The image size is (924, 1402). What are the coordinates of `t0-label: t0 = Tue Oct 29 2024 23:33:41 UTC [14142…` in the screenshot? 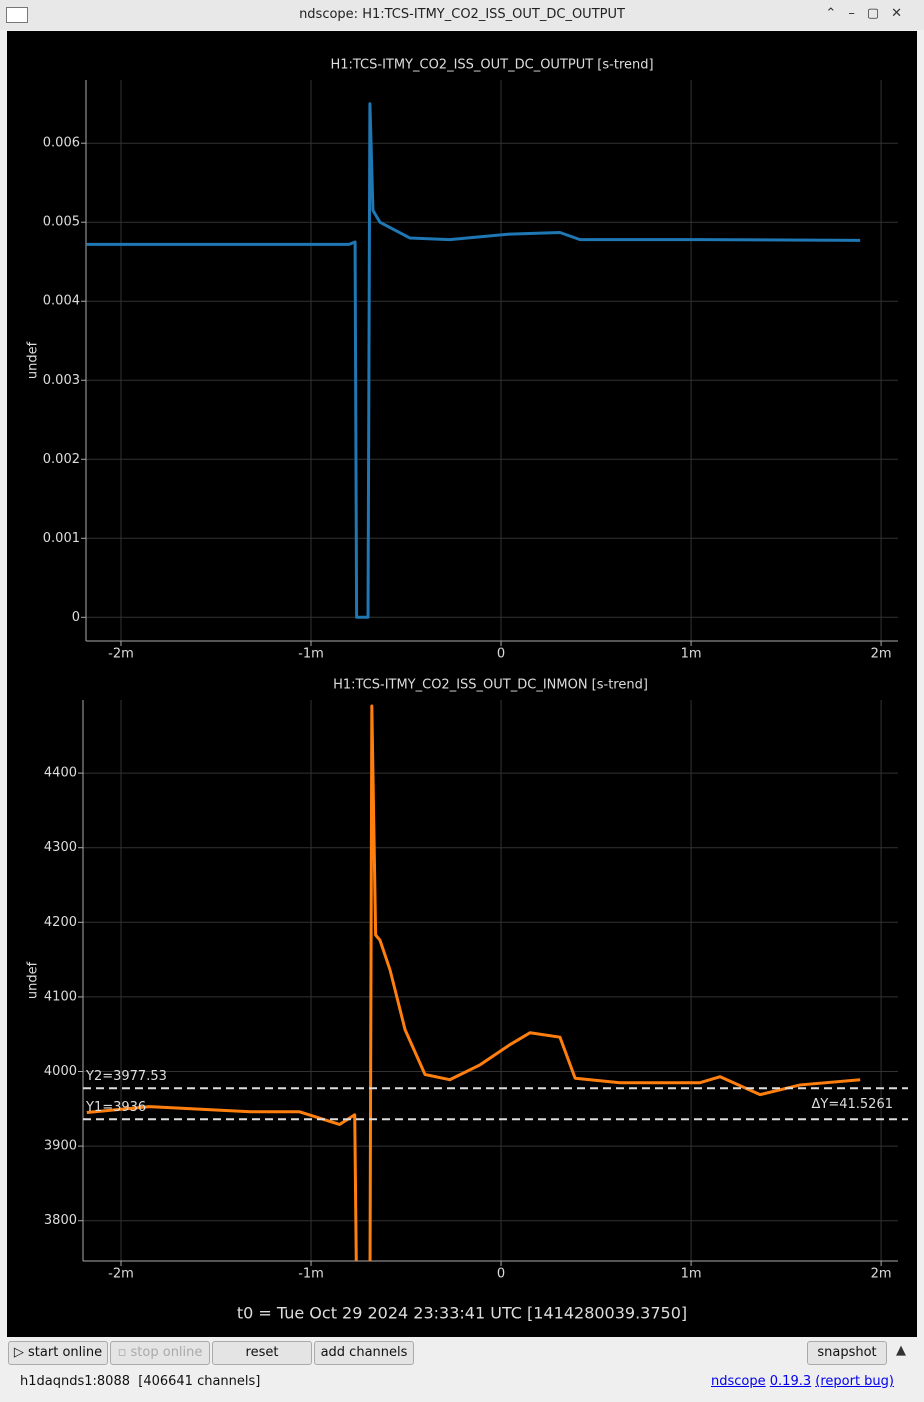 It's located at (462, 1313).